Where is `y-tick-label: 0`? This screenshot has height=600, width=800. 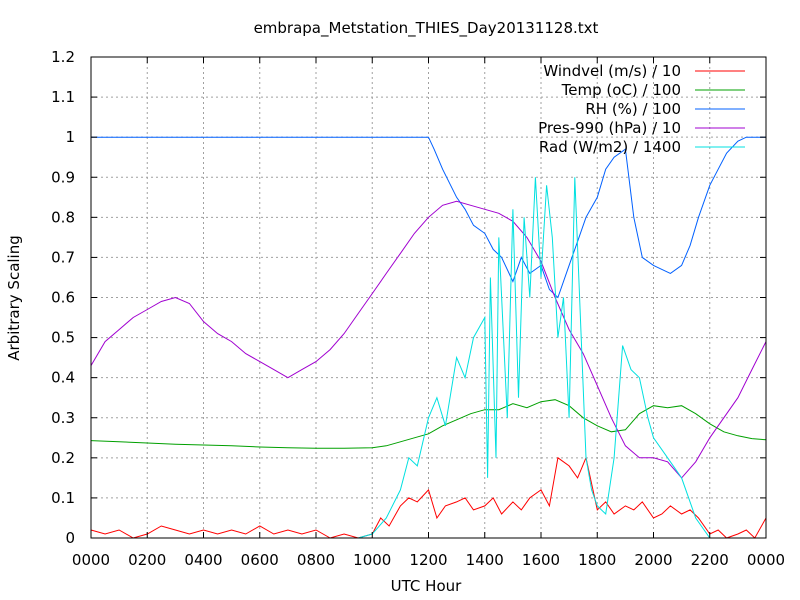
y-tick-label: 0 is located at coordinates (70, 538).